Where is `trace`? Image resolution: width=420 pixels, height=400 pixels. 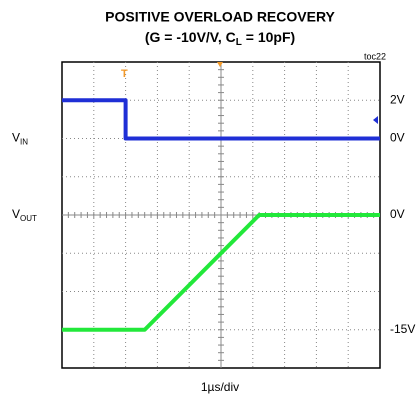 trace is located at coordinates (221, 119).